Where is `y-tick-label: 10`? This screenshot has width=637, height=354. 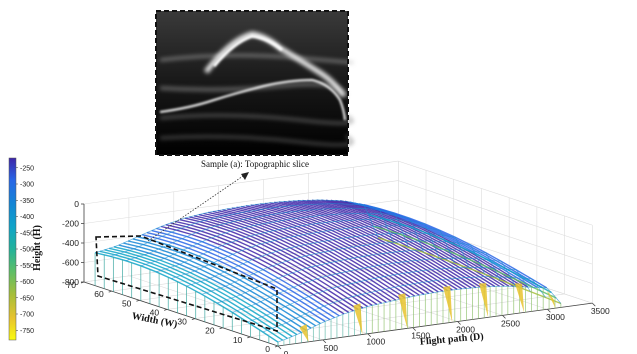 y-tick-label: 10 is located at coordinates (238, 340).